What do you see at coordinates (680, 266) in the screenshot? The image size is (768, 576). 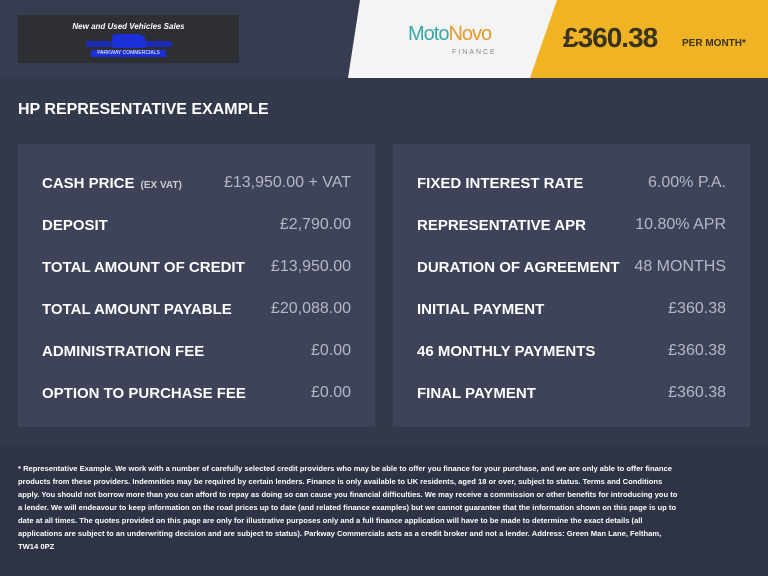 I see `row-value: 48 MONTHS` at bounding box center [680, 266].